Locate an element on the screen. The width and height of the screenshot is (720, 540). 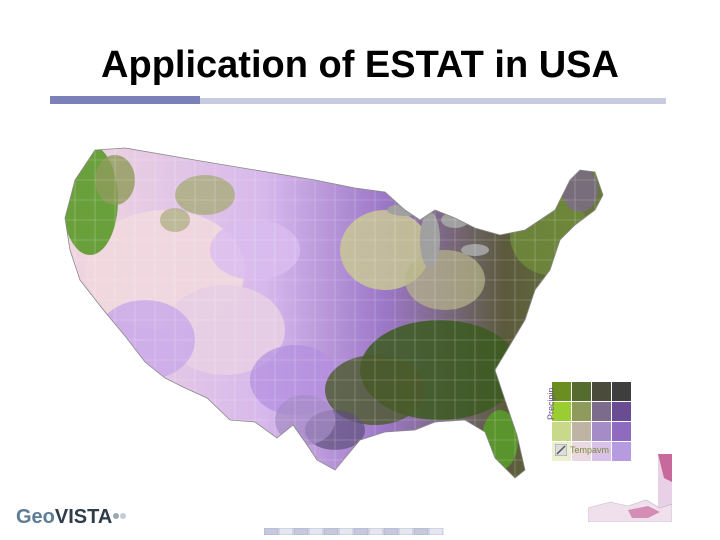
logo-mark-icon is located at coordinates (119, 516).